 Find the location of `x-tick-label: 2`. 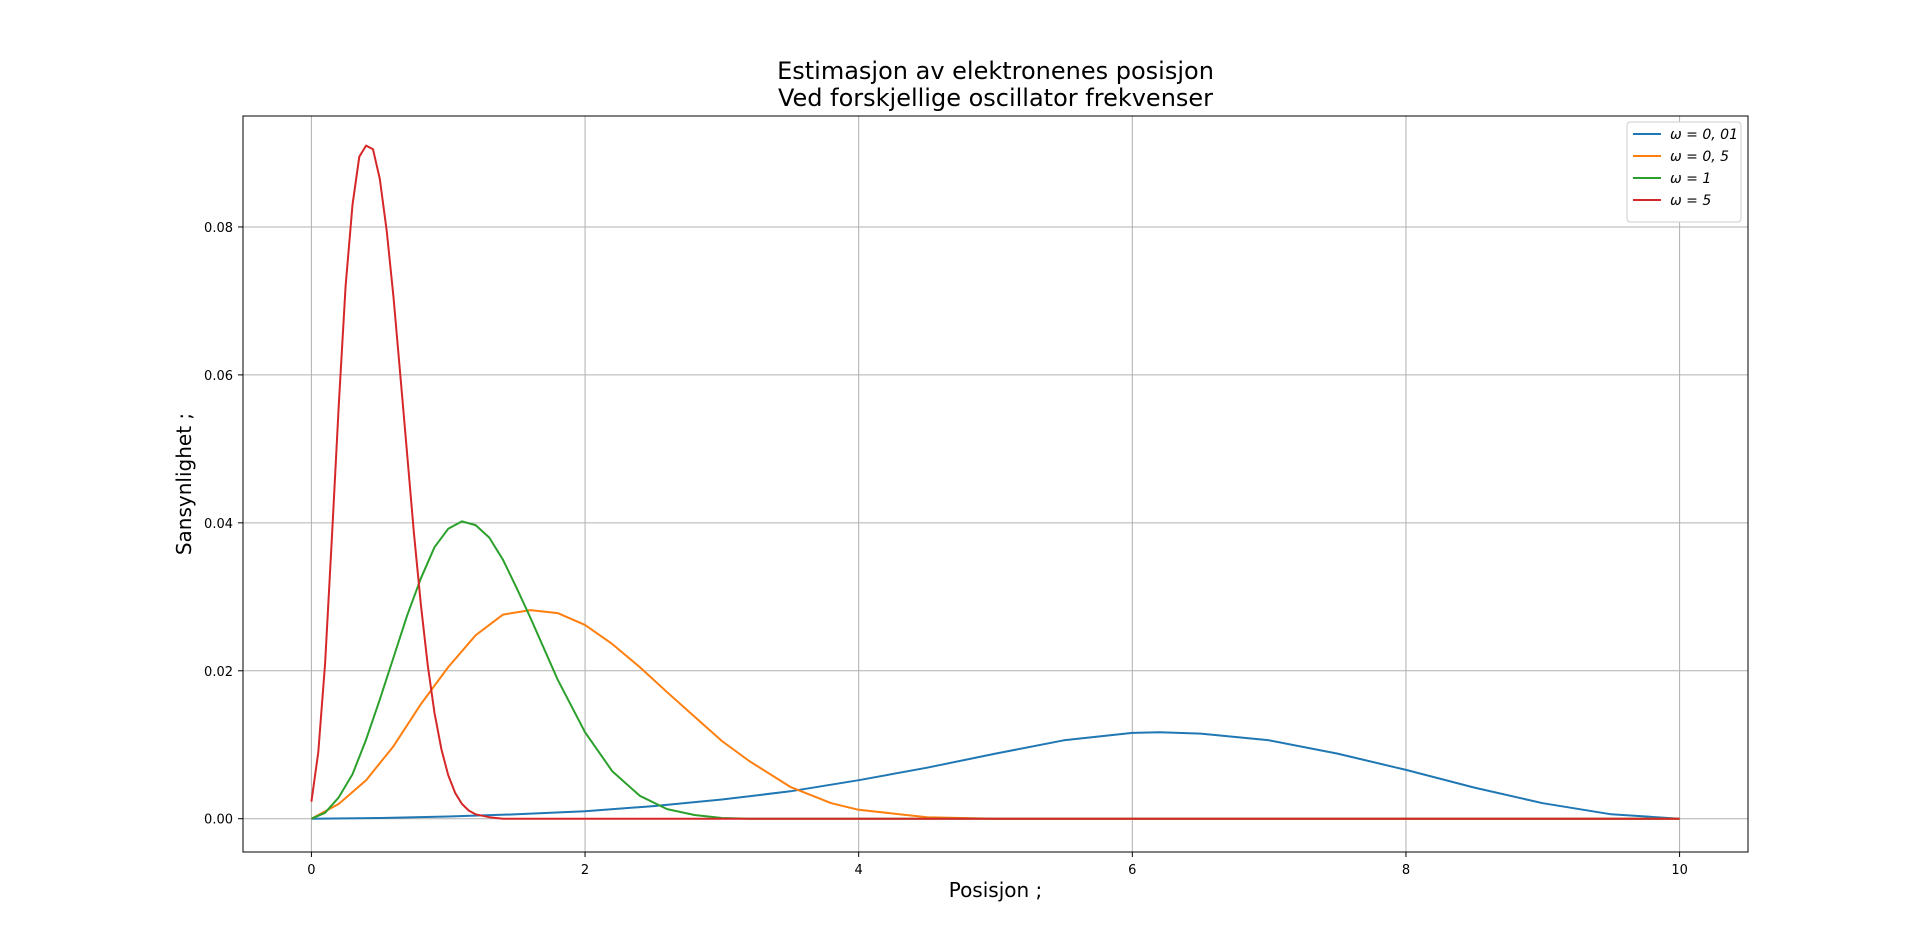

x-tick-label: 2 is located at coordinates (585, 870).